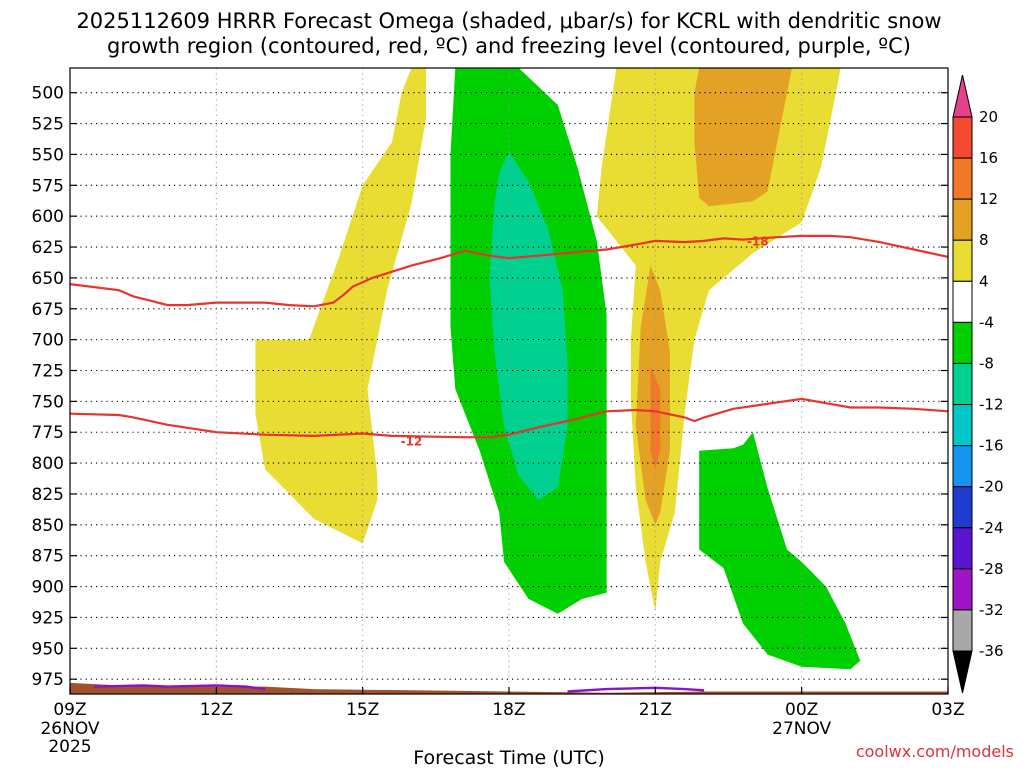  Describe the element at coordinates (991, 610) in the screenshot. I see `colorbar-level-label-12: -32` at that location.